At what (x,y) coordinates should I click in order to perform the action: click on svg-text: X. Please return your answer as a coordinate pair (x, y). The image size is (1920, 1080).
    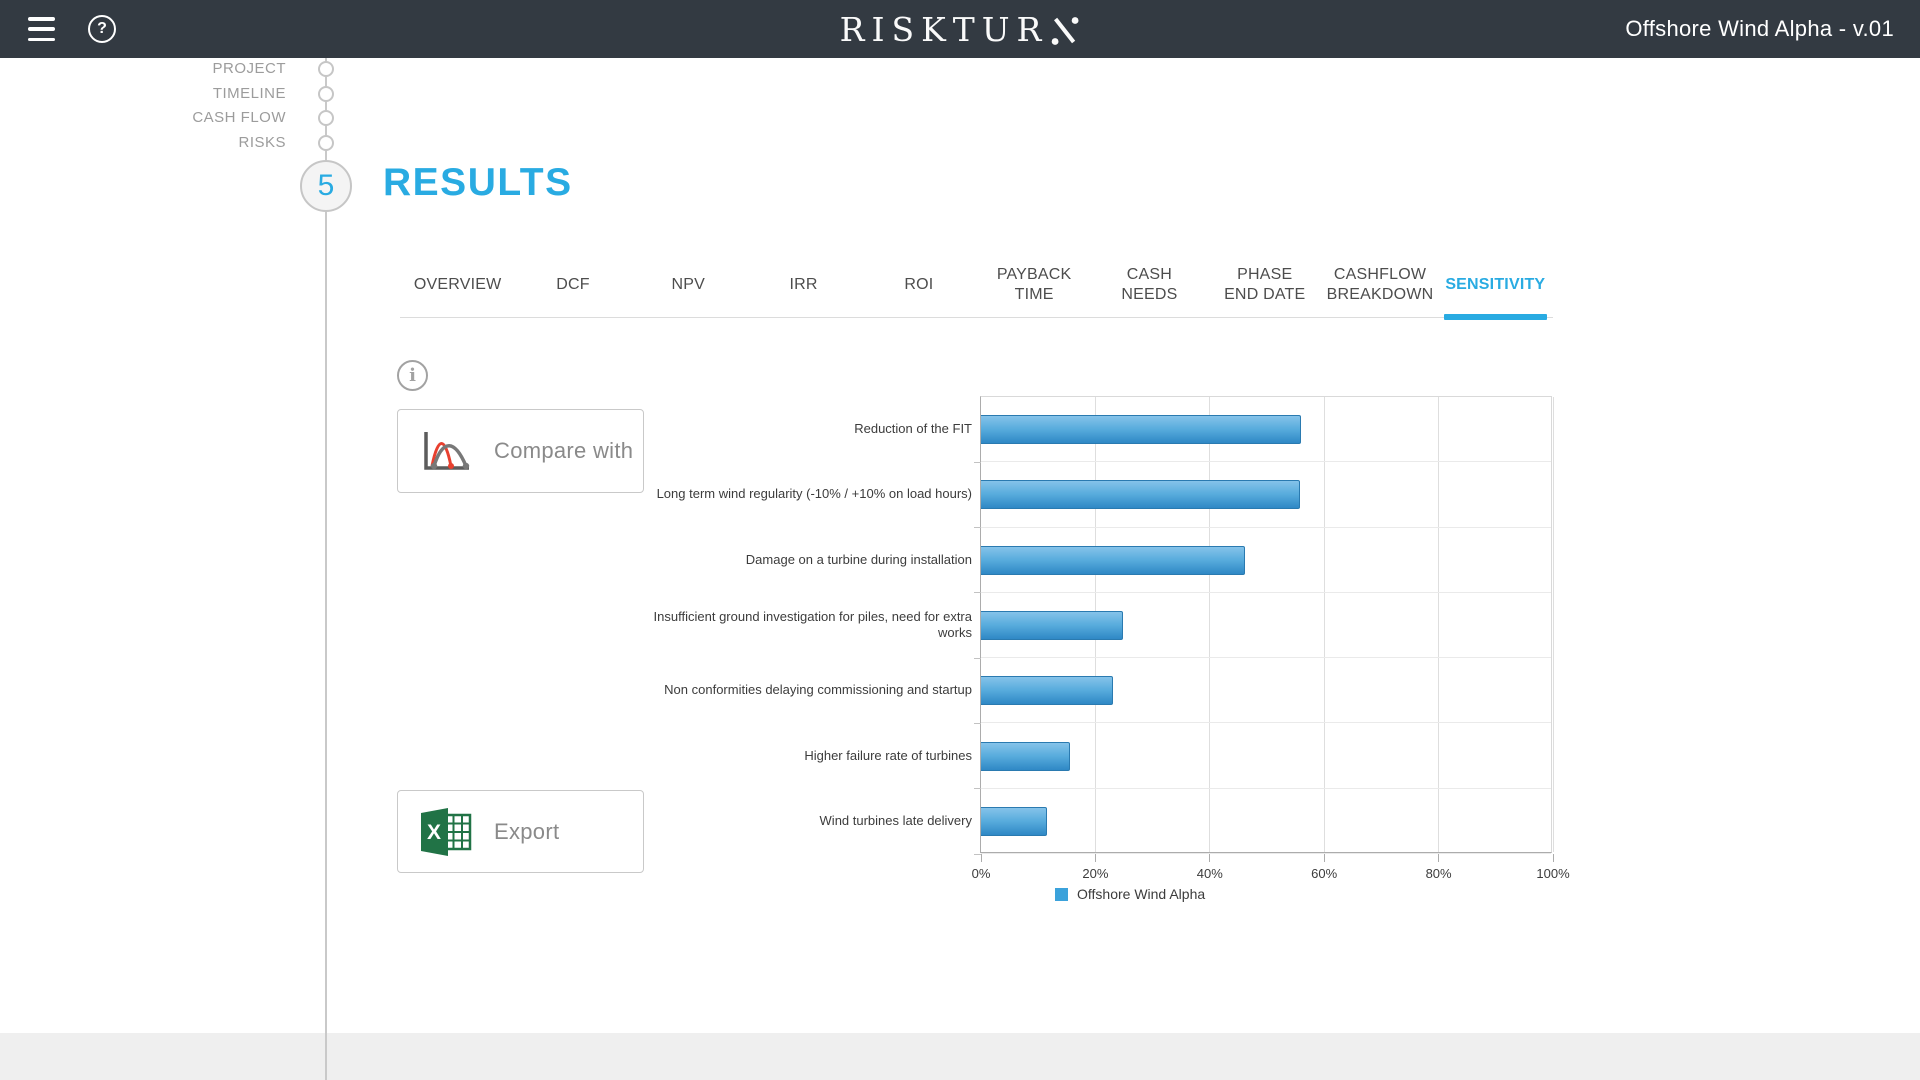
    Looking at the image, I should click on (434, 832).